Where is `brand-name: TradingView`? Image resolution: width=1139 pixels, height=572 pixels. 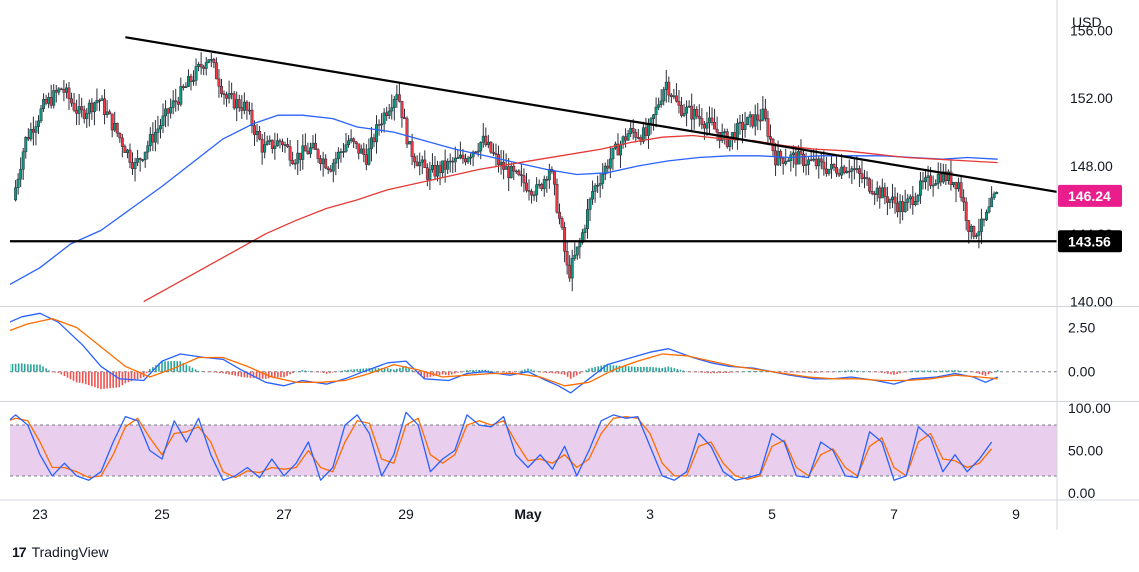
brand-name: TradingView is located at coordinates (70, 552).